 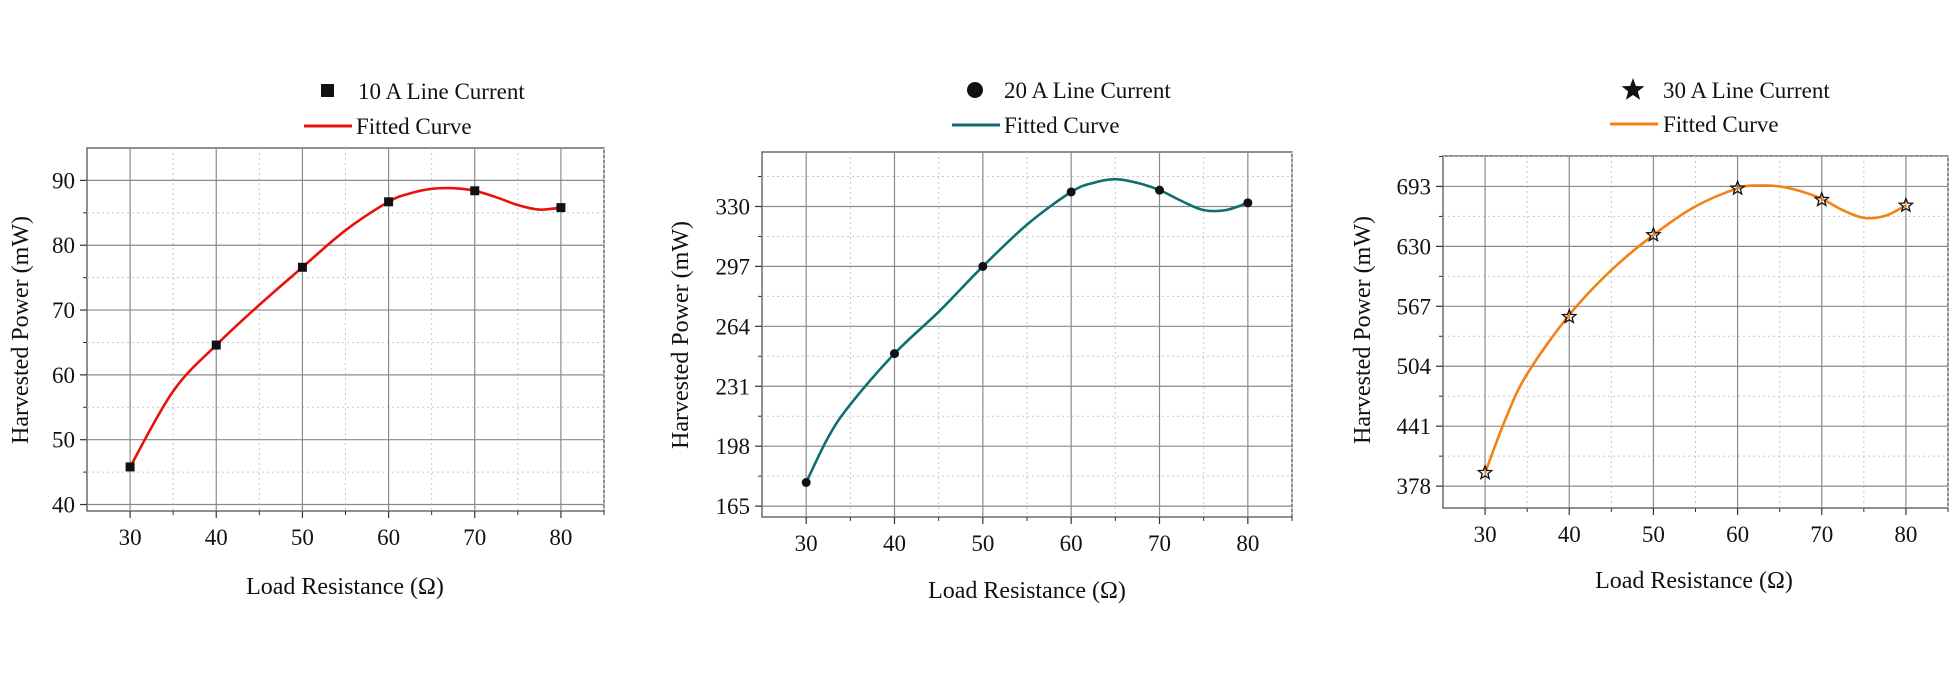 What do you see at coordinates (1027, 591) in the screenshot?
I see `x-axis-label-2: Load Resistance (Ω)` at bounding box center [1027, 591].